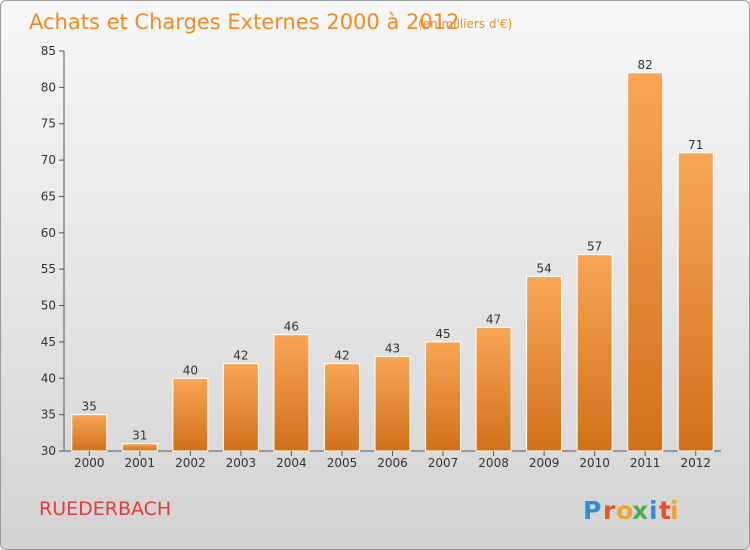 Image resolution: width=750 pixels, height=550 pixels. What do you see at coordinates (594, 353) in the screenshot?
I see `bar-2010` at bounding box center [594, 353].